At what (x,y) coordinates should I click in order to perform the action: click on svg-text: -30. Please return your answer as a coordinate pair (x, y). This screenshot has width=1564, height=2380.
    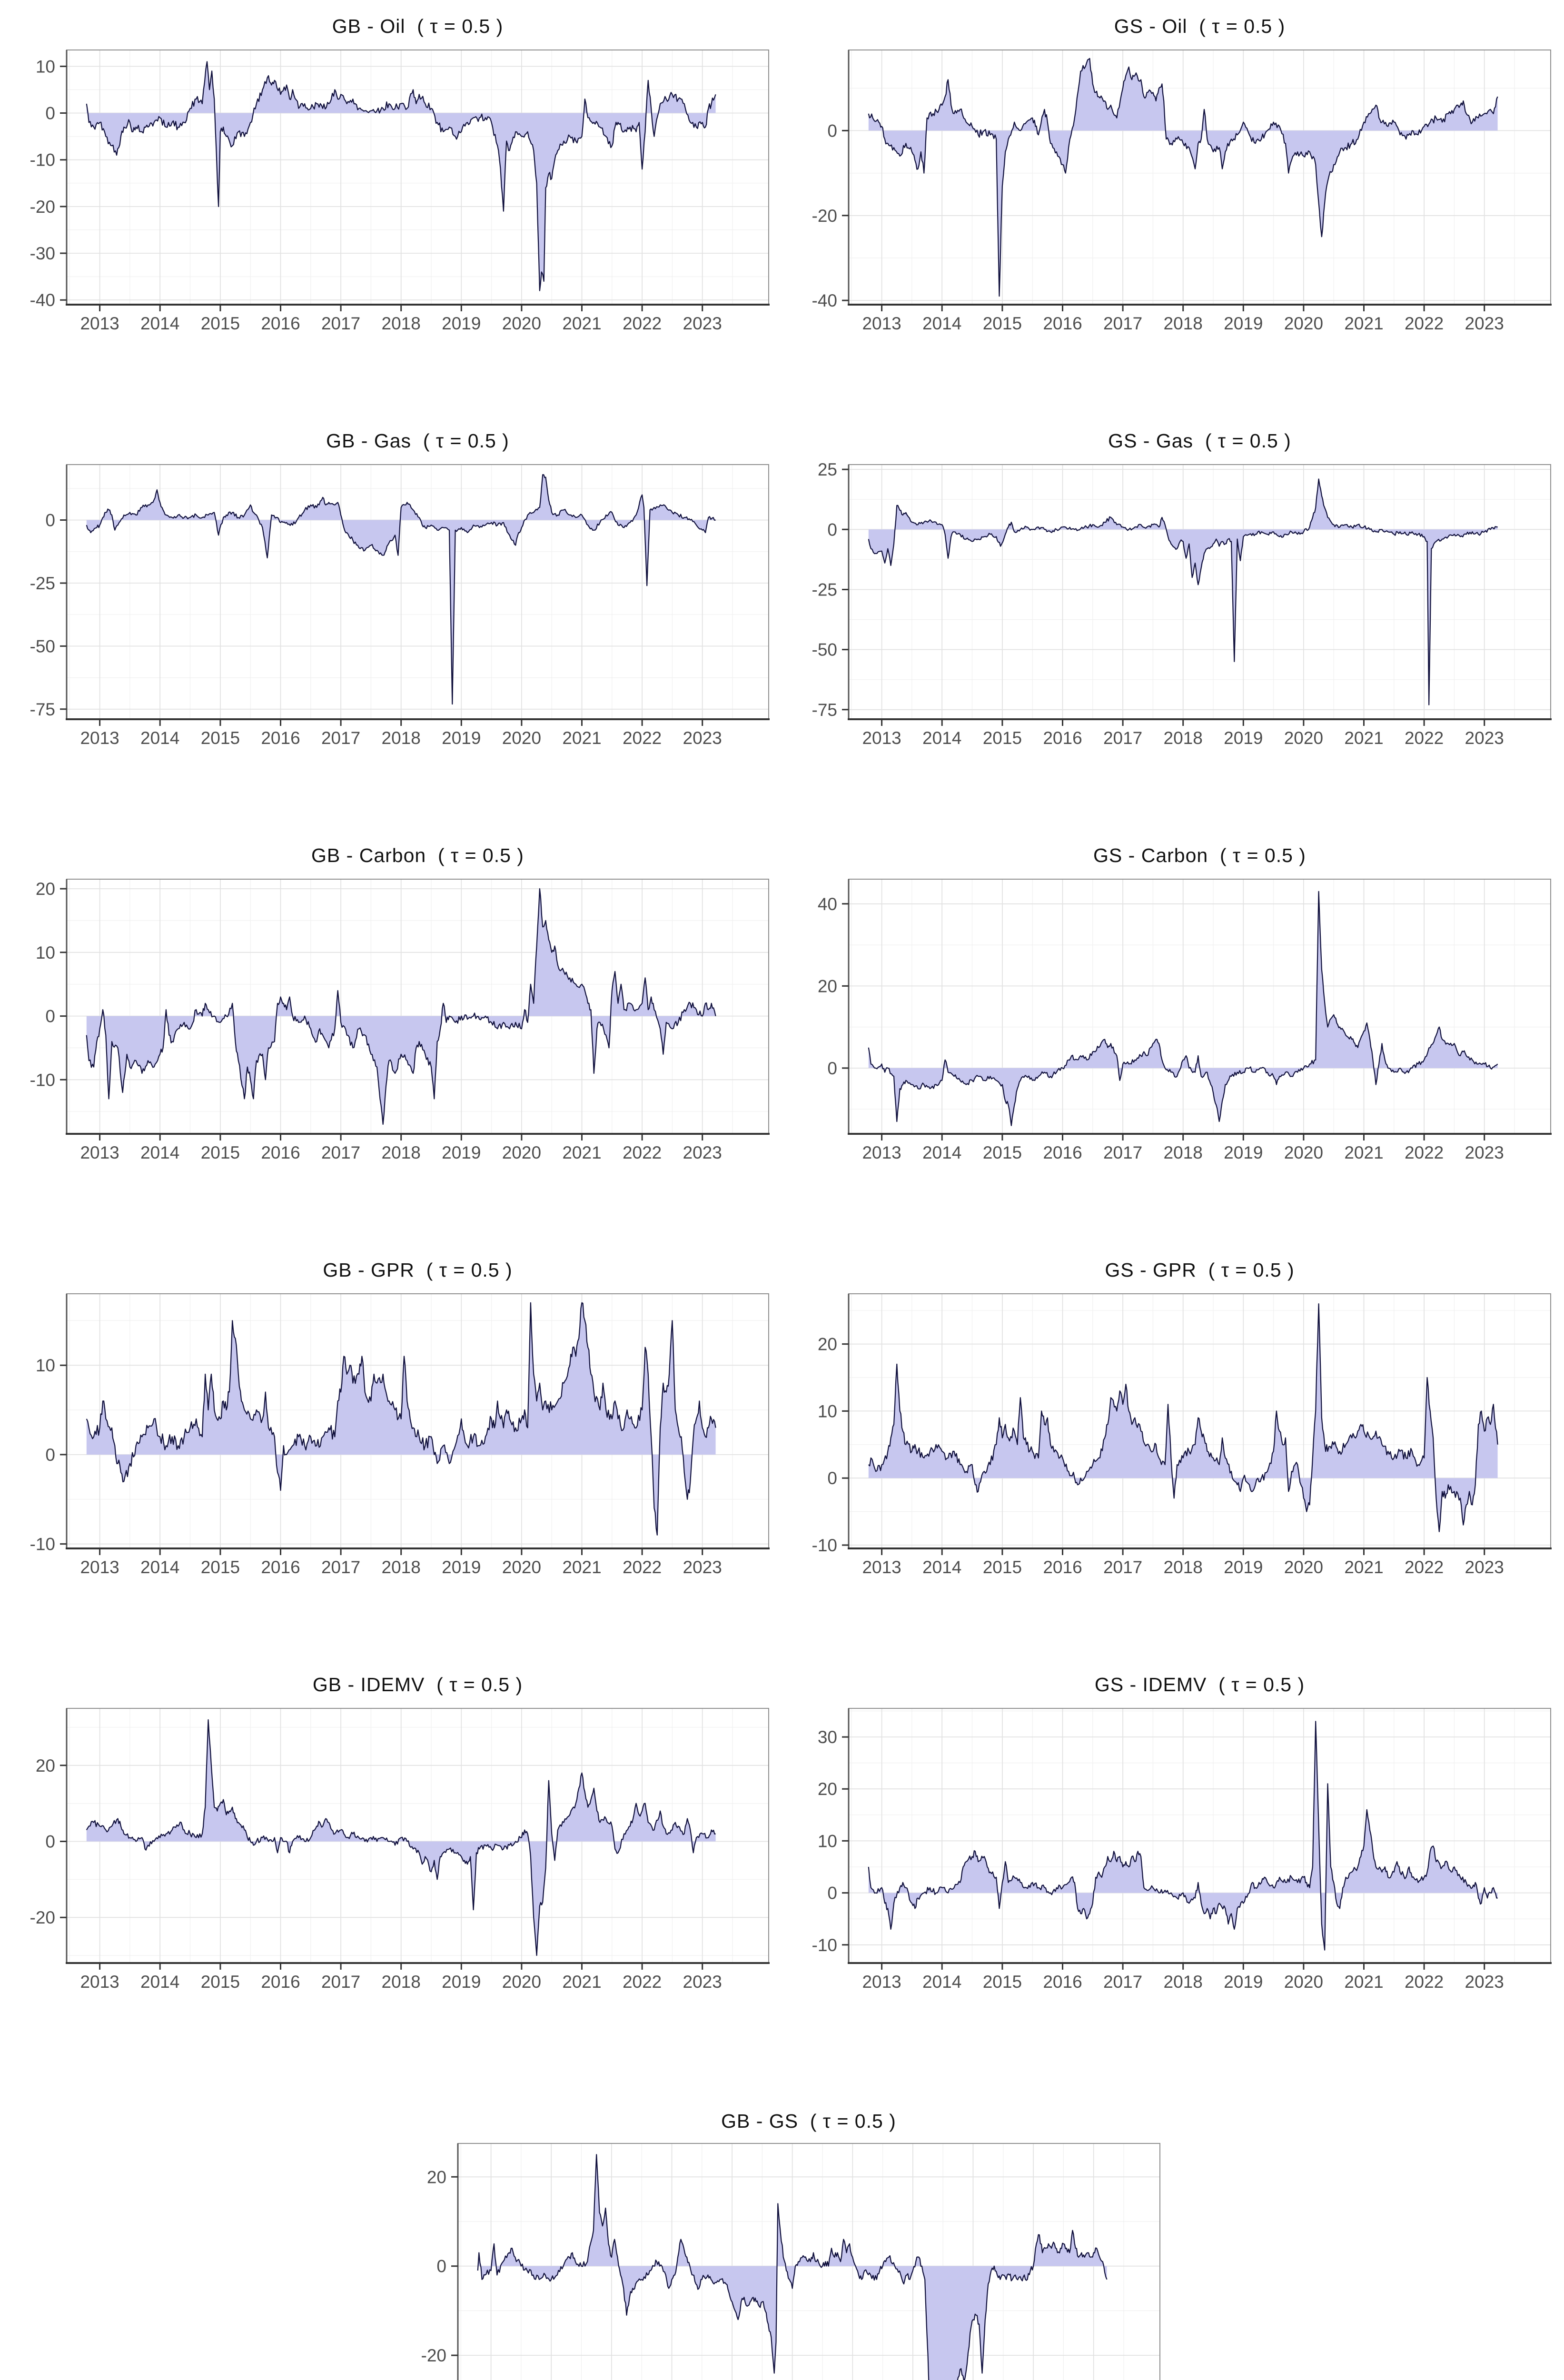
    Looking at the image, I should click on (42, 254).